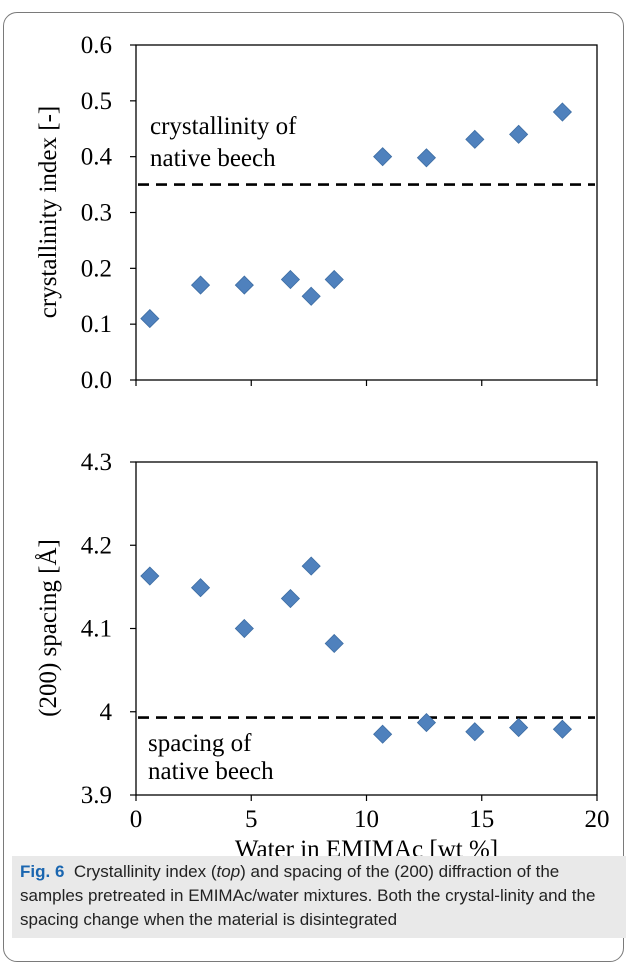 Image resolution: width=630 pixels, height=969 pixels. What do you see at coordinates (96, 380) in the screenshot?
I see `y-tick-label-1: 0.0` at bounding box center [96, 380].